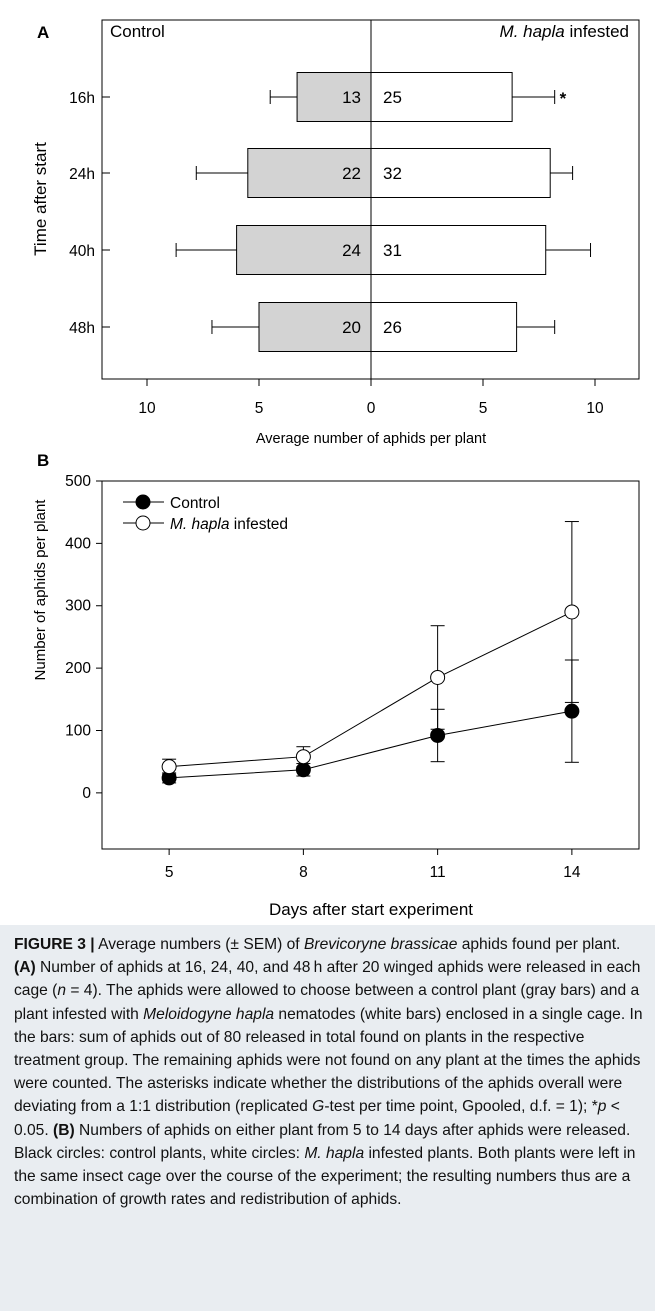 Image resolution: width=655 pixels, height=1311 pixels. Describe the element at coordinates (25, 968) in the screenshot. I see `caption-a-label: (A)` at that location.